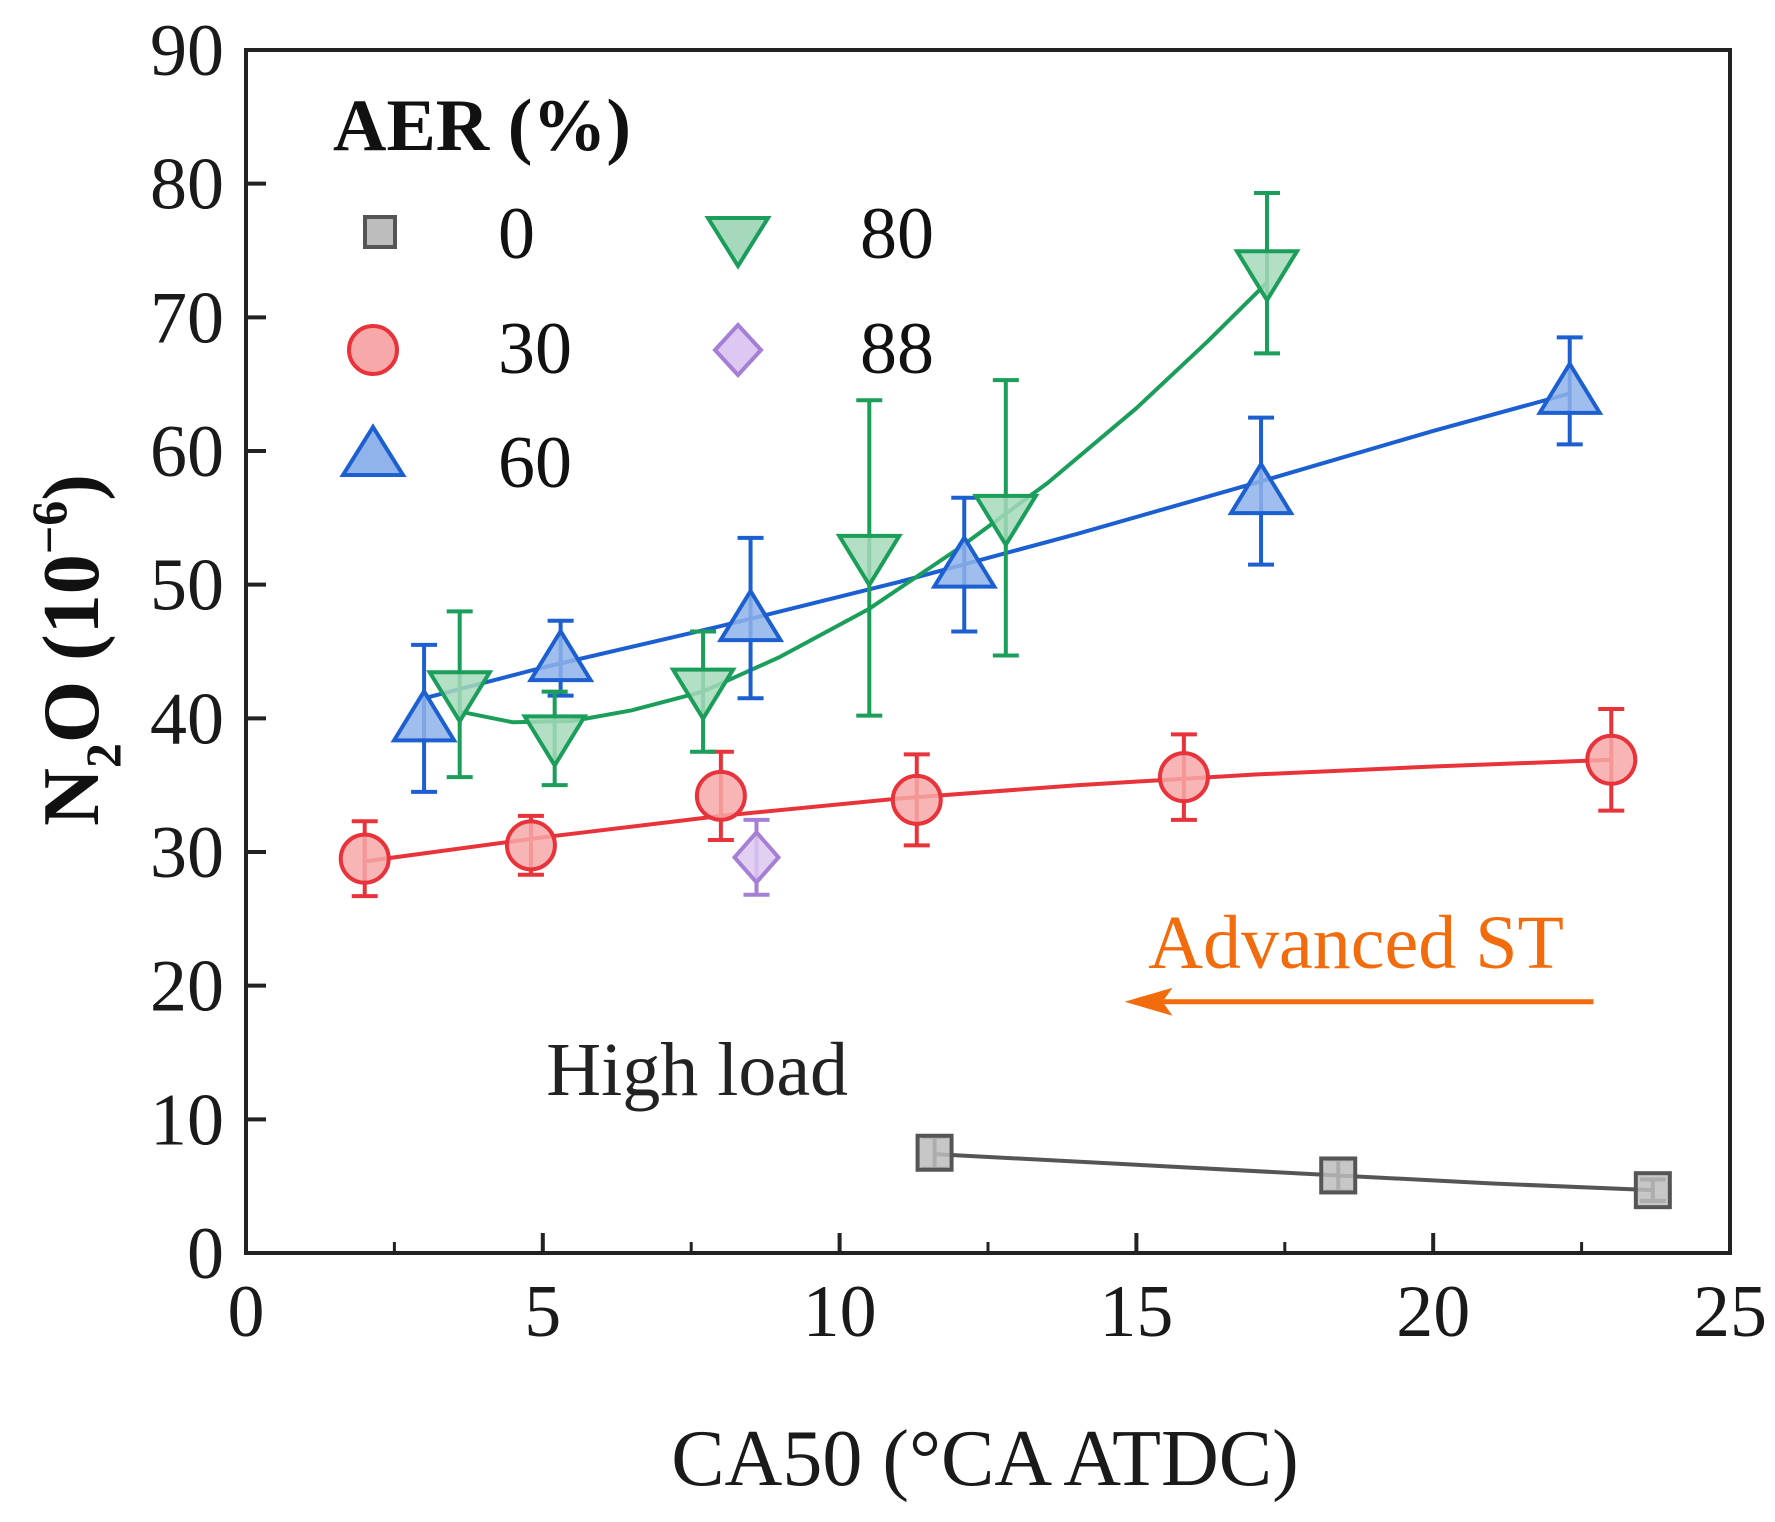 The height and width of the screenshot is (1522, 1775). What do you see at coordinates (1730, 1312) in the screenshot?
I see `x-tick-label: 25` at bounding box center [1730, 1312].